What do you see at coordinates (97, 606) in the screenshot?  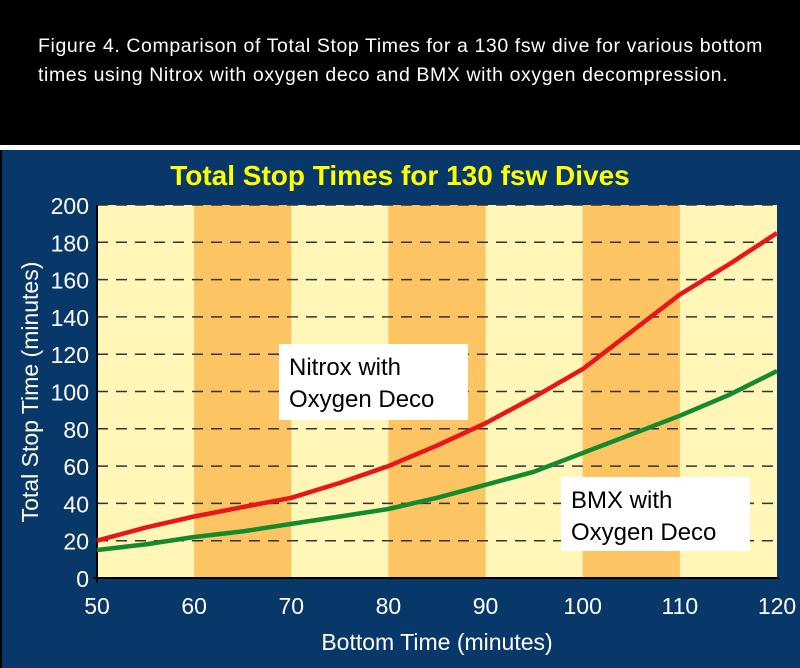 I see `x-tick-label: 50` at bounding box center [97, 606].